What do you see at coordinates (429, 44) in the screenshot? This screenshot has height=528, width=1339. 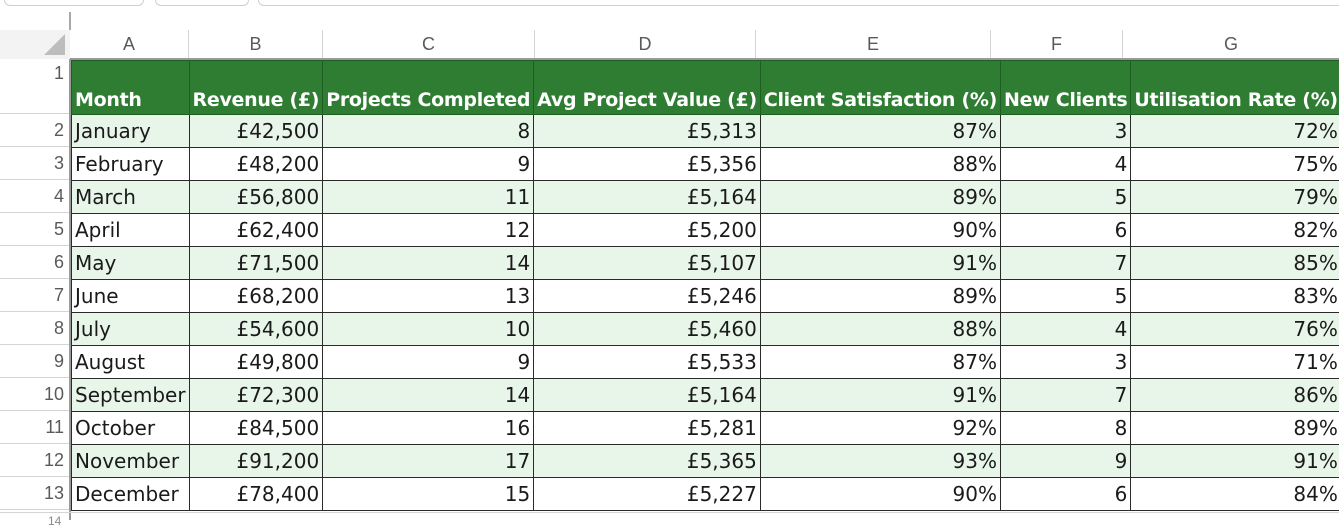 I see `column-header-c: C` at bounding box center [429, 44].